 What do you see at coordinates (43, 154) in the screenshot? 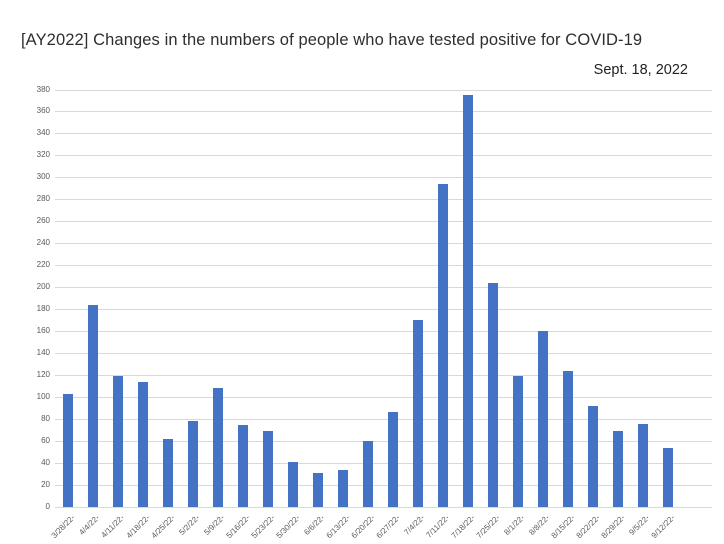
I see `y-axis-tick-label: 320` at bounding box center [43, 154].